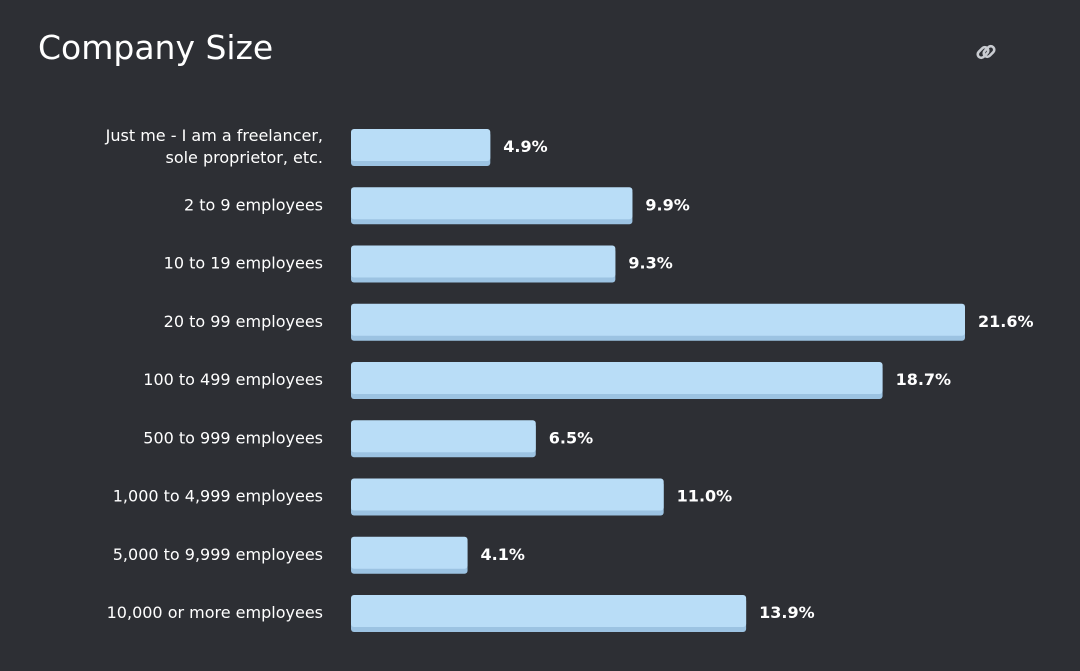 The height and width of the screenshot is (671, 1080). Describe the element at coordinates (525, 146) in the screenshot. I see `value-label: 4.9%` at that location.